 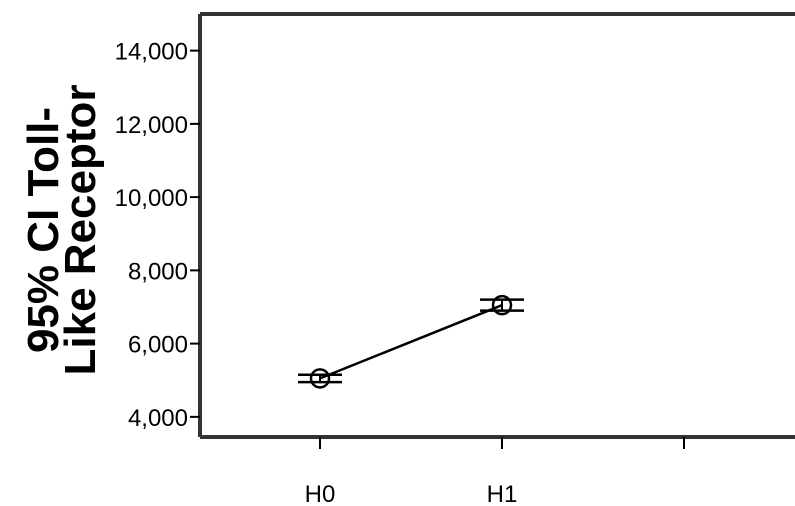 I want to click on y-tick-label: 6,000, so click(x=158, y=345).